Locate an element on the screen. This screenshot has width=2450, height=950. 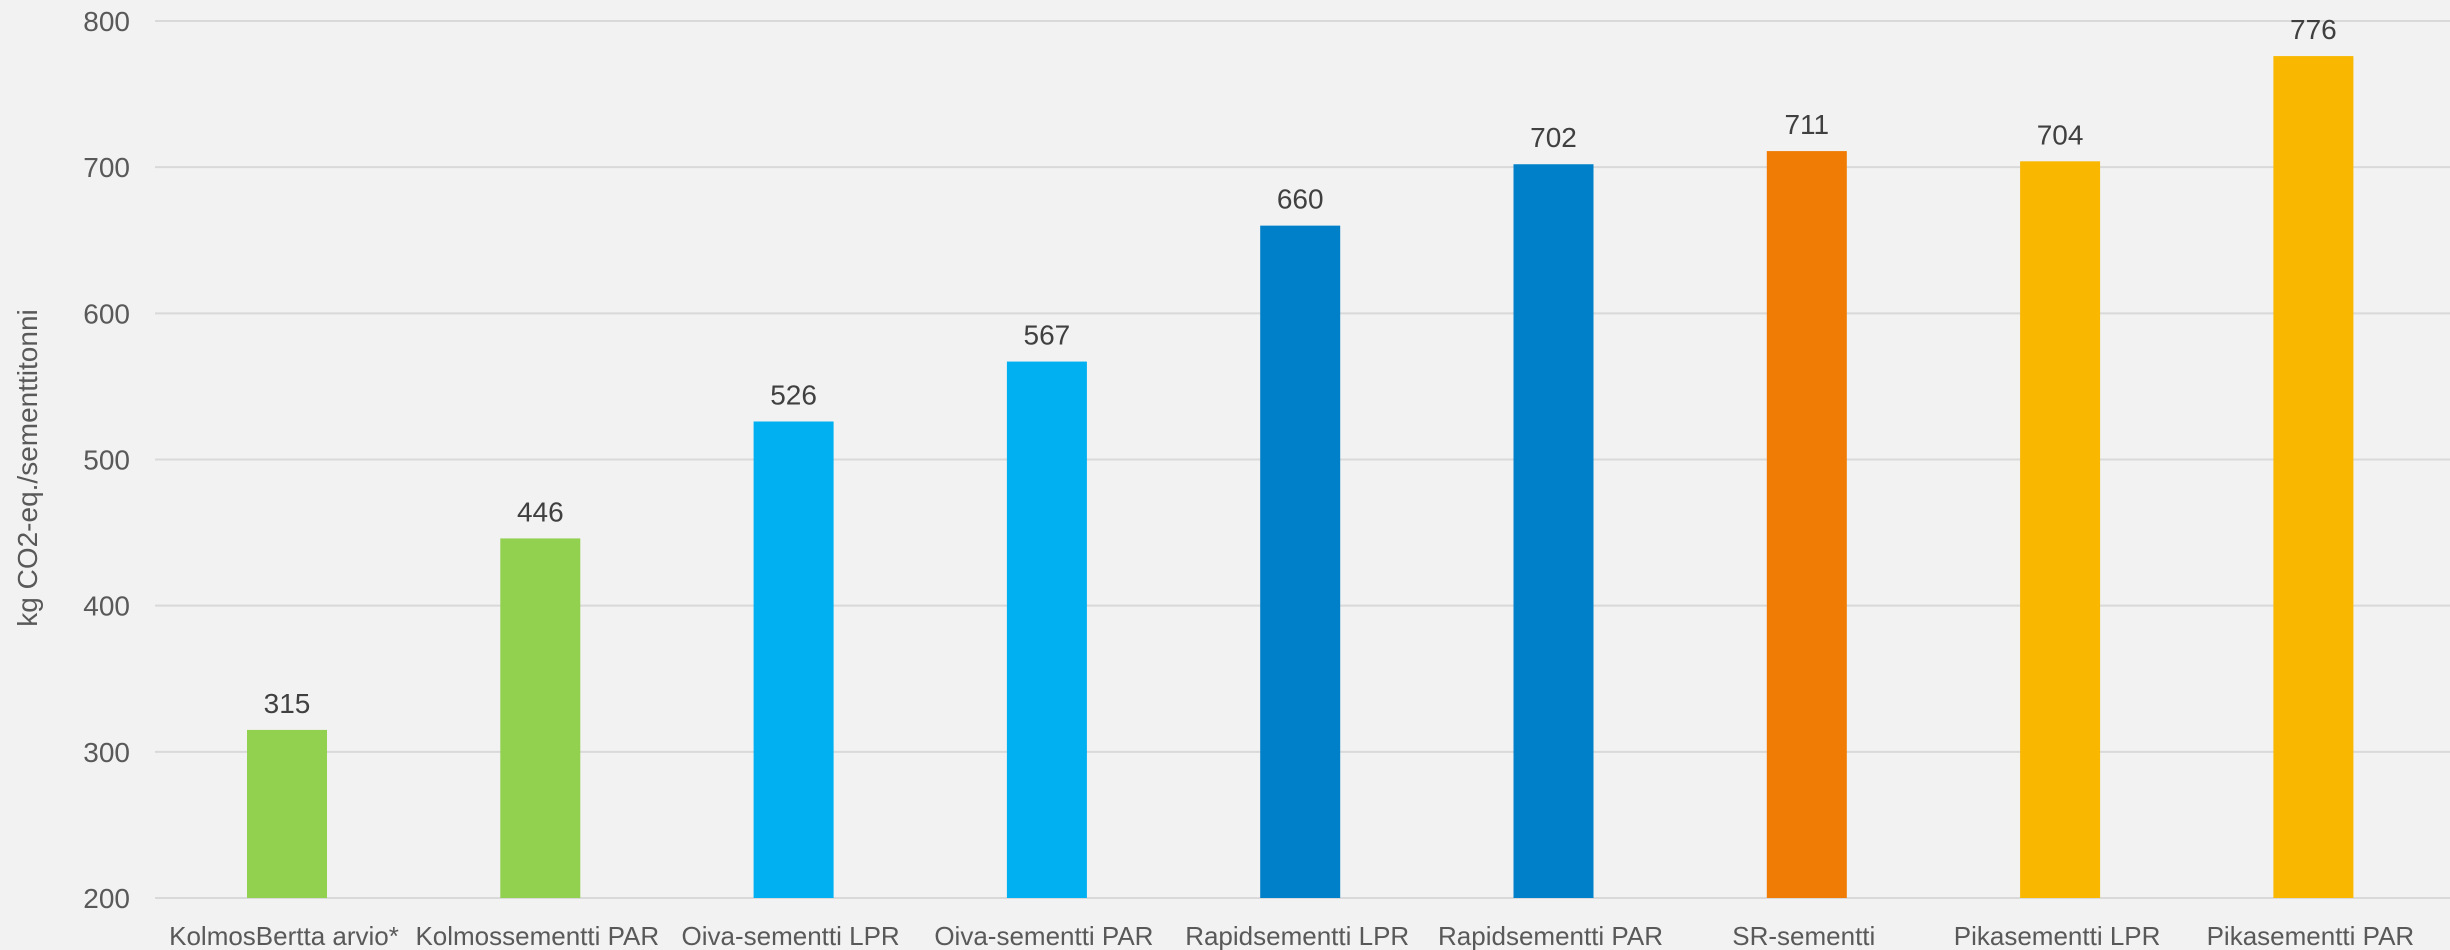
data-label-8: 704 is located at coordinates (2060, 134).